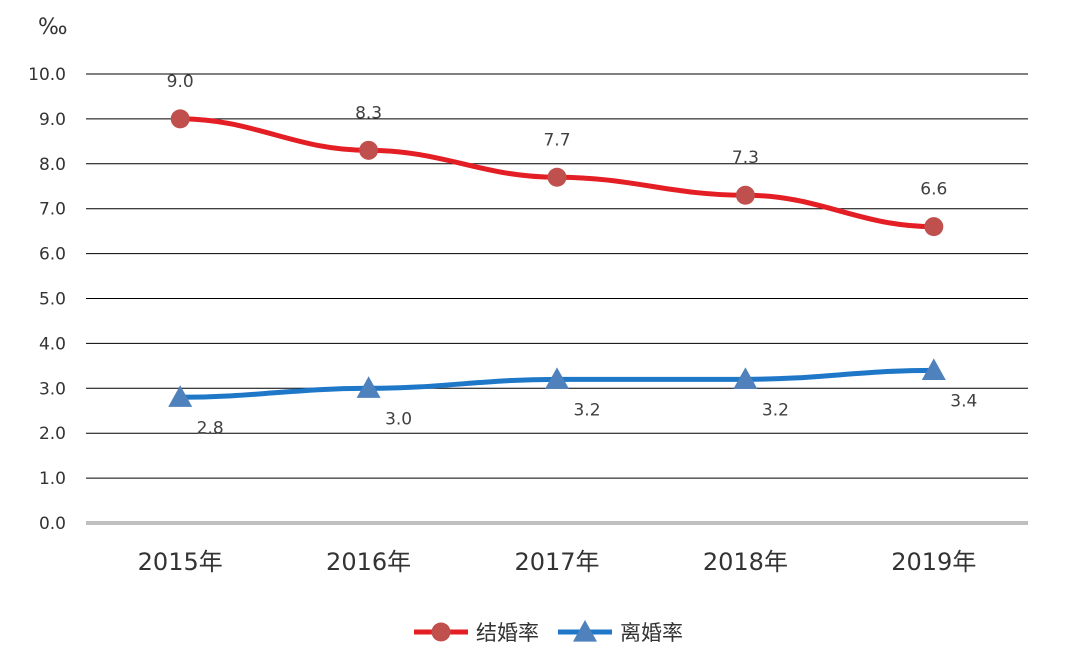 The height and width of the screenshot is (667, 1080). I want to click on x-axis-ticks: 2015年 2016年 2017年 2018年 2019年, so click(557, 562).